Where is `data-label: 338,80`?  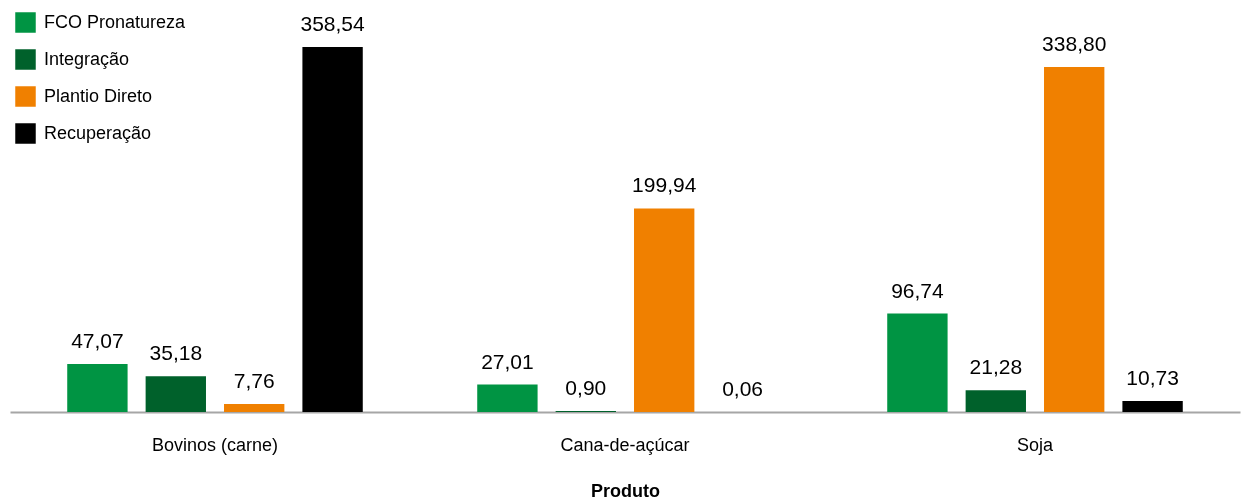
data-label: 338,80 is located at coordinates (1074, 44).